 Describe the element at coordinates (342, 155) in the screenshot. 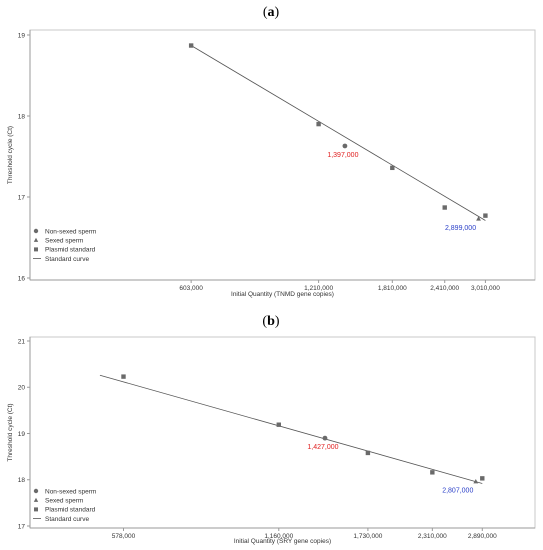

I see `value-annotation: 1,397,000` at that location.